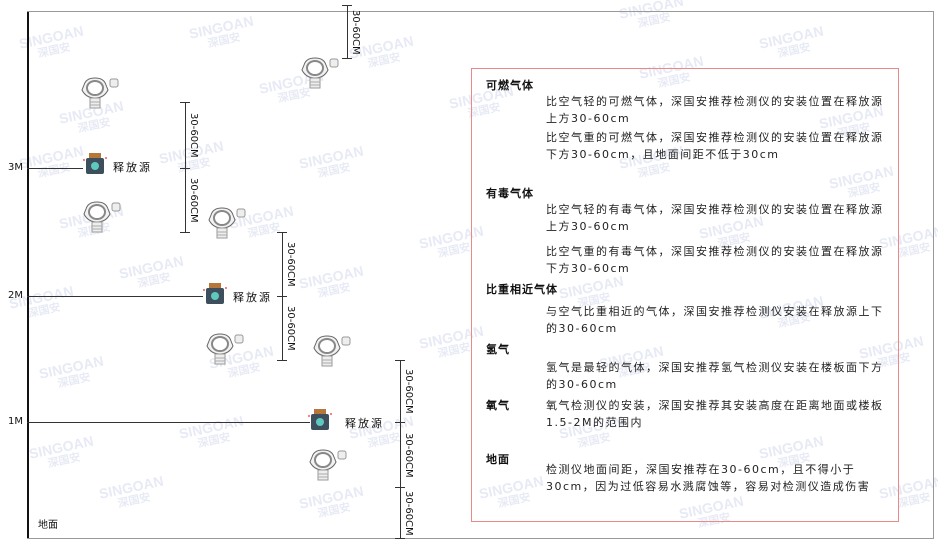 Image resolution: width=938 pixels, height=541 pixels. Describe the element at coordinates (715, 260) in the screenshot. I see `section-text: 比空气重的有毒气体，深国安推荐检测仪的安装位置在释放源下方30-60cm` at that location.